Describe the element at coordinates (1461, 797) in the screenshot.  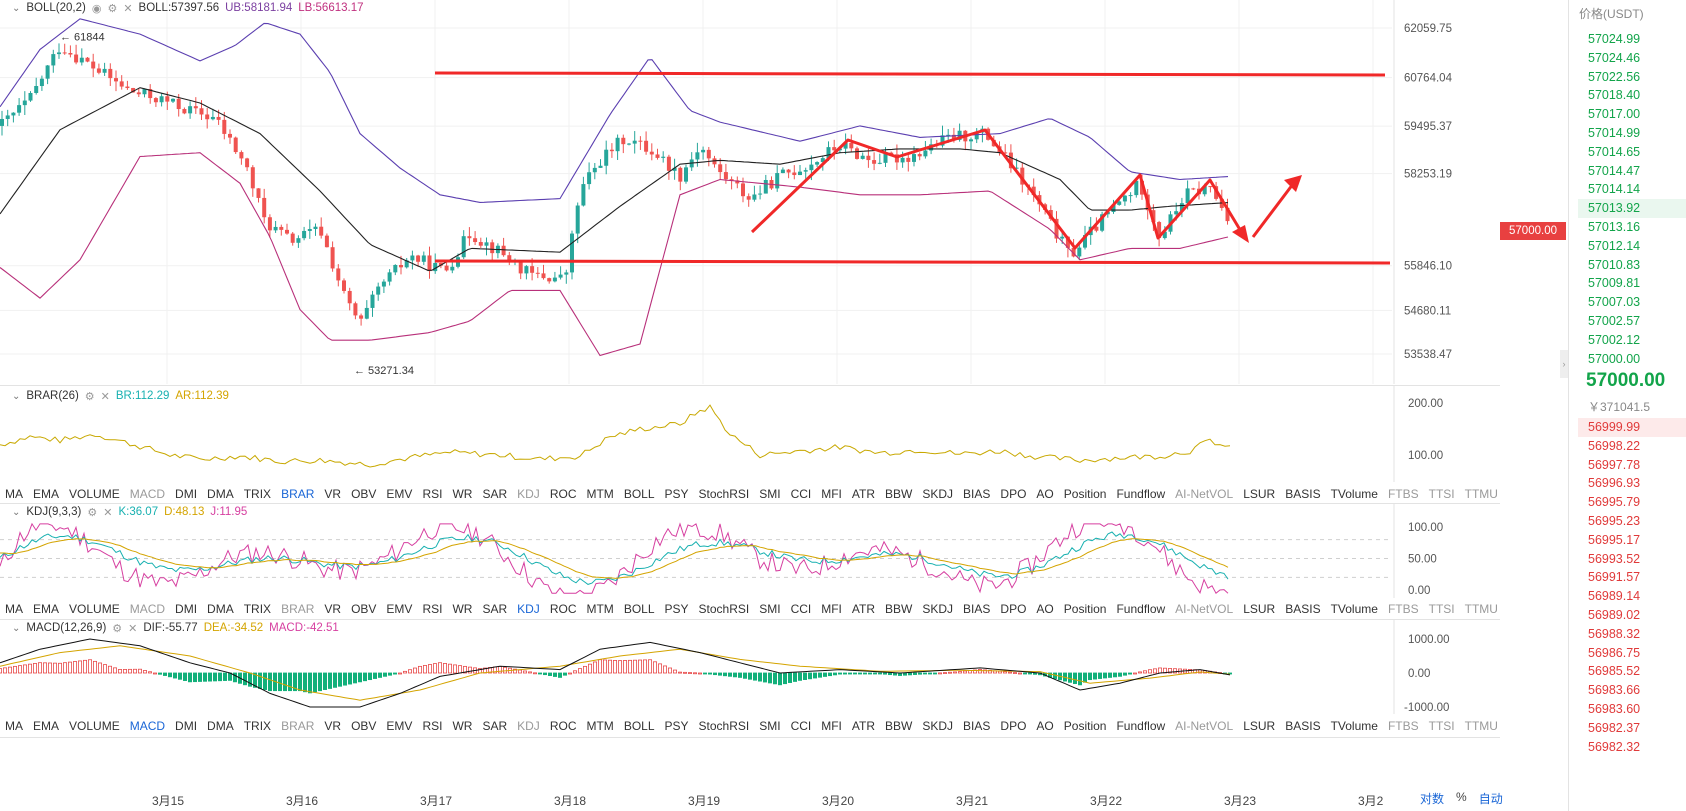
I see `percent-scale-toggle: %` at that location.